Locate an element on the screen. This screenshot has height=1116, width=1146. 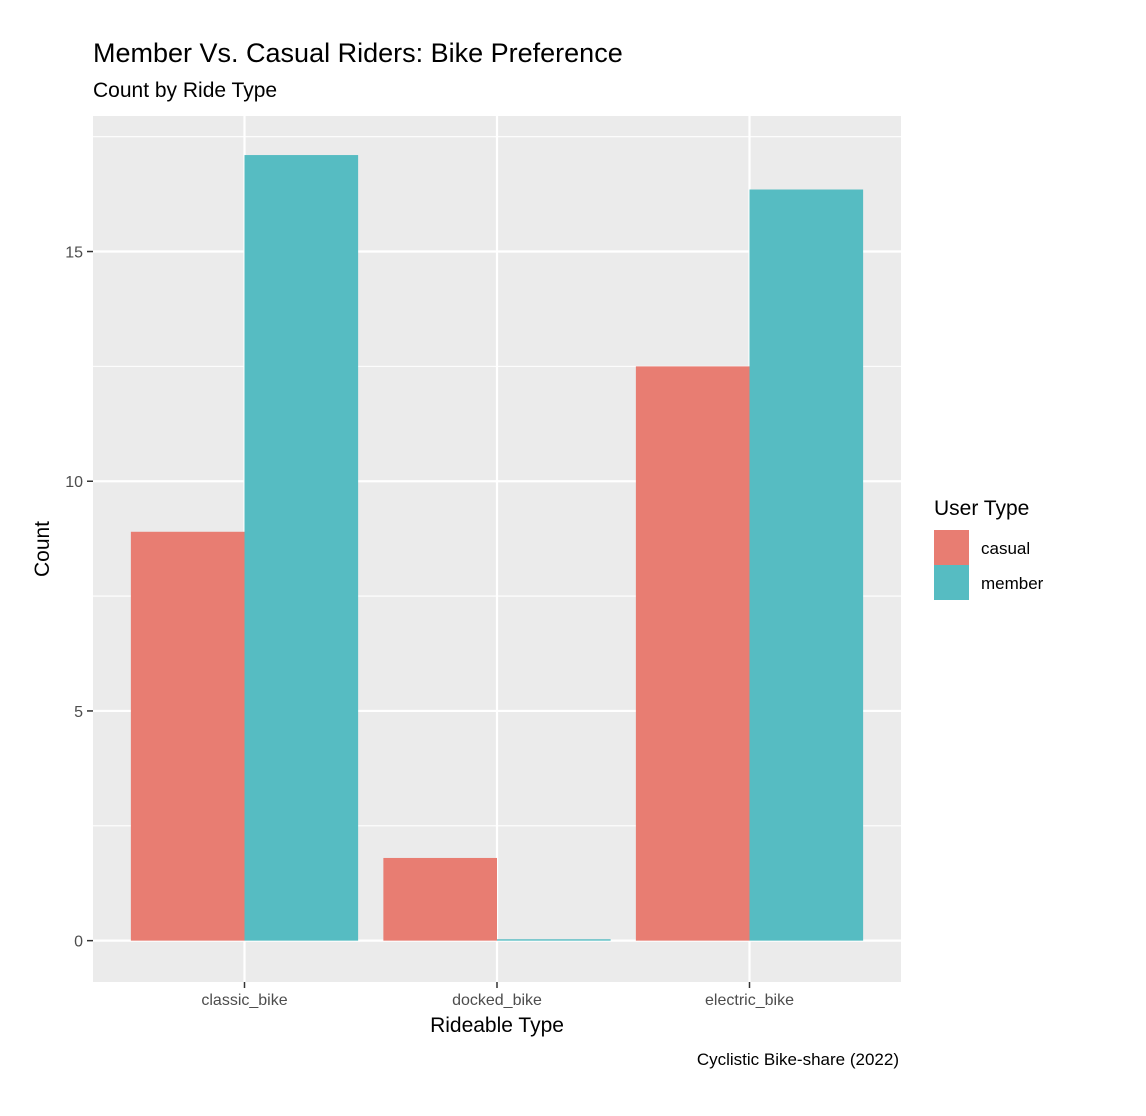
bar-member-classic_bike is located at coordinates (301, 548).